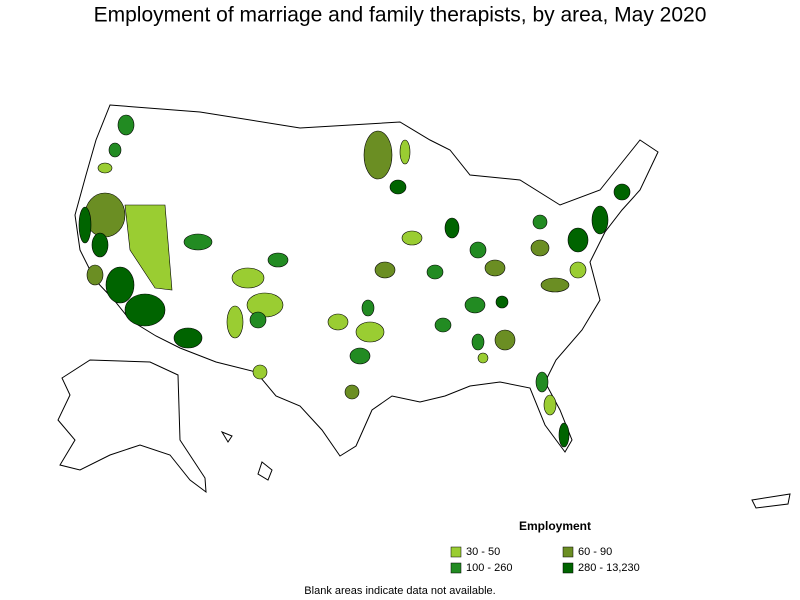 The image size is (800, 600). Describe the element at coordinates (226, 436) in the screenshot. I see `hawaii` at that location.